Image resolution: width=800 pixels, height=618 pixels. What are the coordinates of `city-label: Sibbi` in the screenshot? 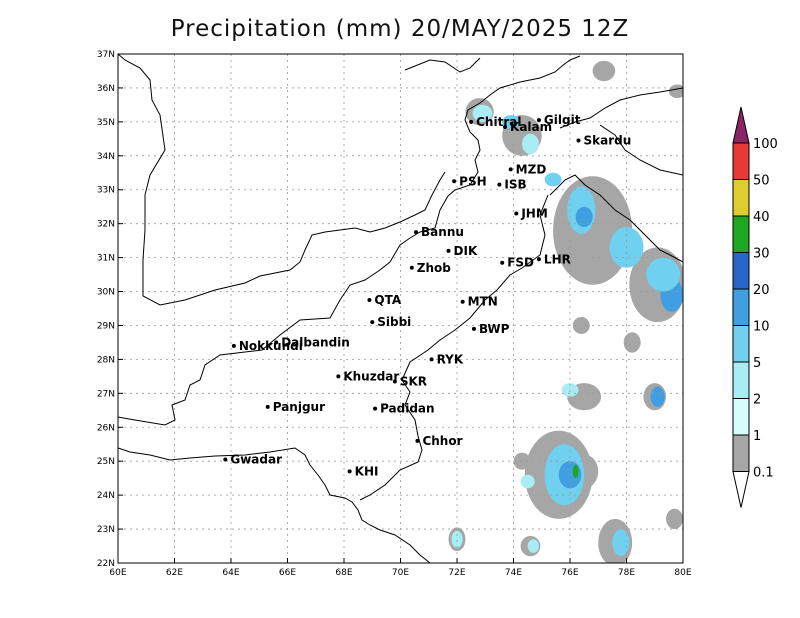 It's located at (394, 322).